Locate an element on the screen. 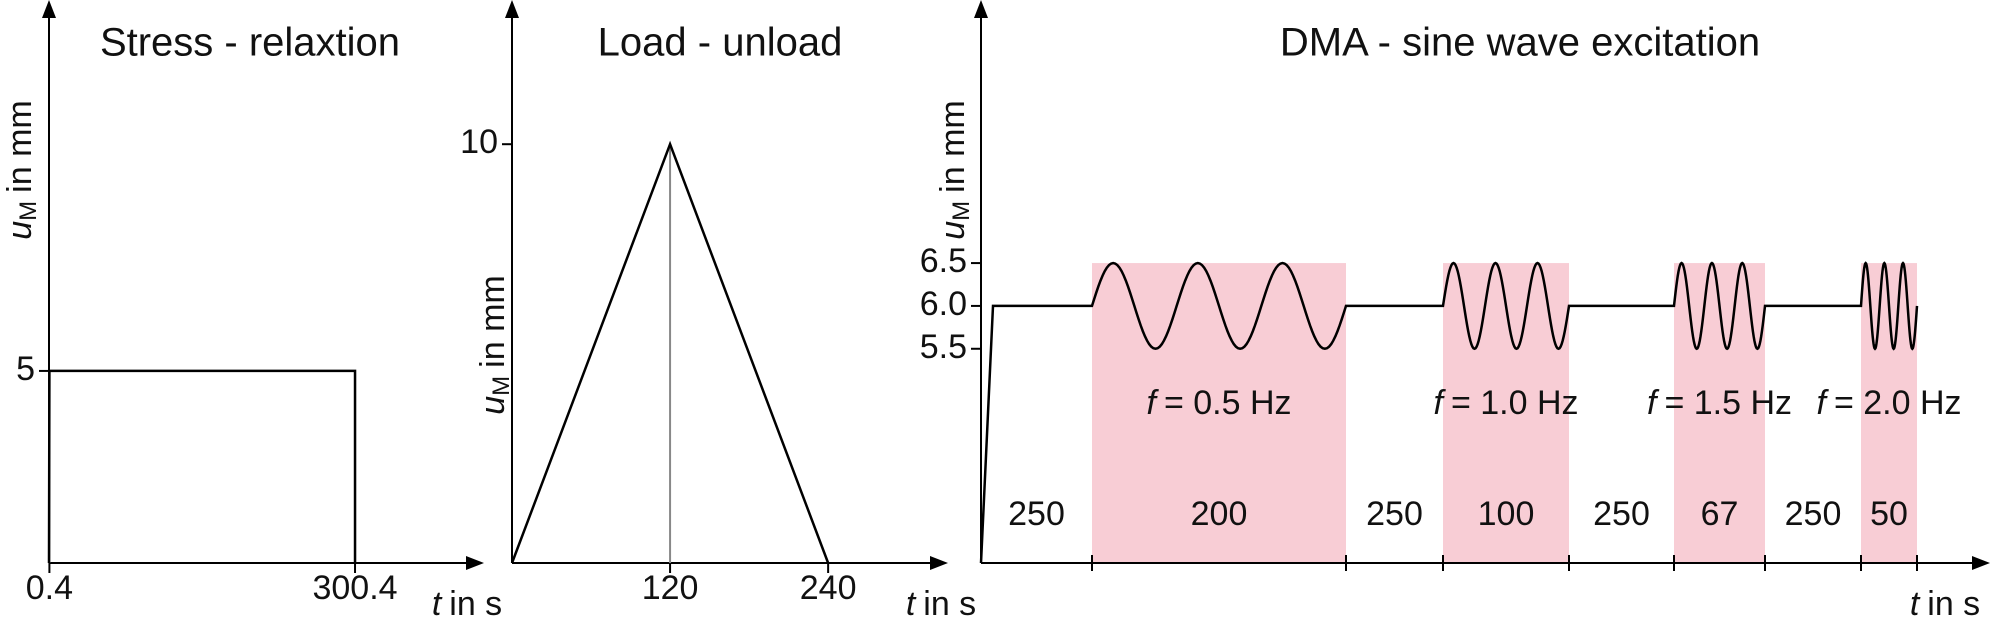 Image resolution: width=2008 pixels, height=628 pixels. duration-label: 50 is located at coordinates (1889, 514).